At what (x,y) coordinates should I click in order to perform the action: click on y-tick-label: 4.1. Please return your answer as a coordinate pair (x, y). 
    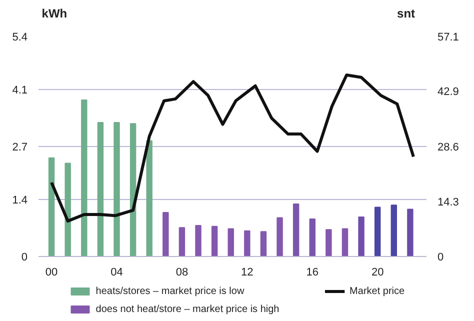
    Looking at the image, I should click on (20, 90).